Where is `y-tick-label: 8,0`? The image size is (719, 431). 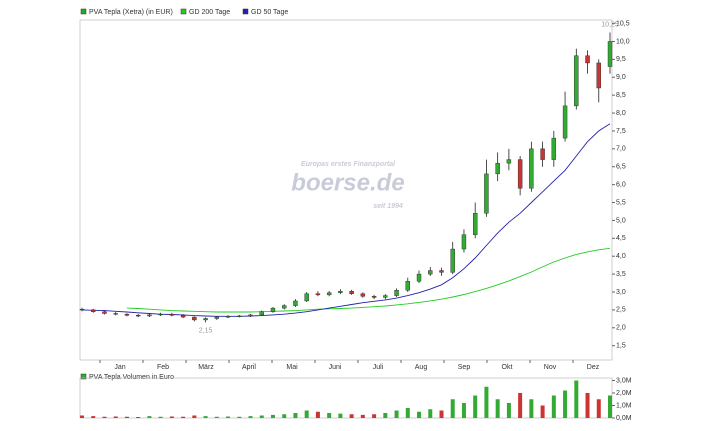 y-tick-label: 8,0 is located at coordinates (621, 113).